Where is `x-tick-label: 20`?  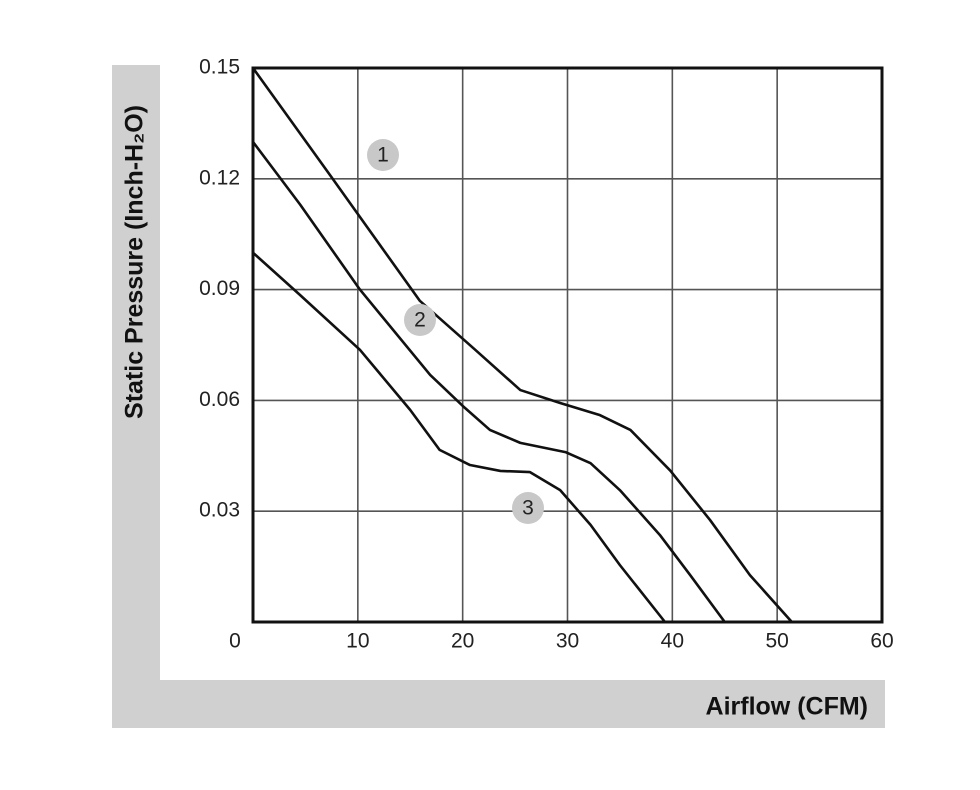 x-tick-label: 20 is located at coordinates (462, 641).